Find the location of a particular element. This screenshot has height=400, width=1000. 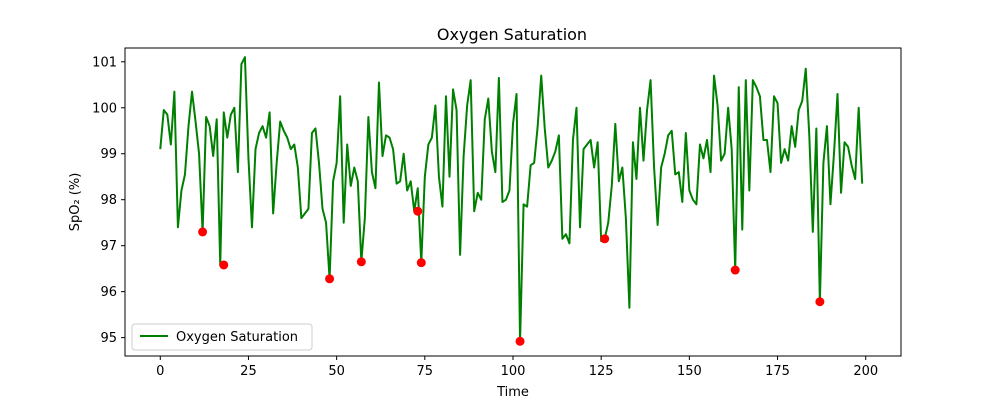

x-tick-label: 75 is located at coordinates (425, 371).